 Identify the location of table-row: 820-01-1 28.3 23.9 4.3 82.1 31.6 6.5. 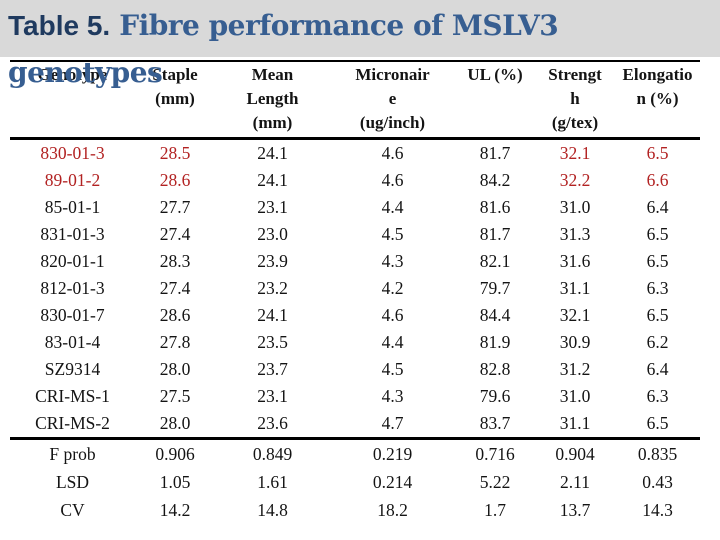
(355, 261).